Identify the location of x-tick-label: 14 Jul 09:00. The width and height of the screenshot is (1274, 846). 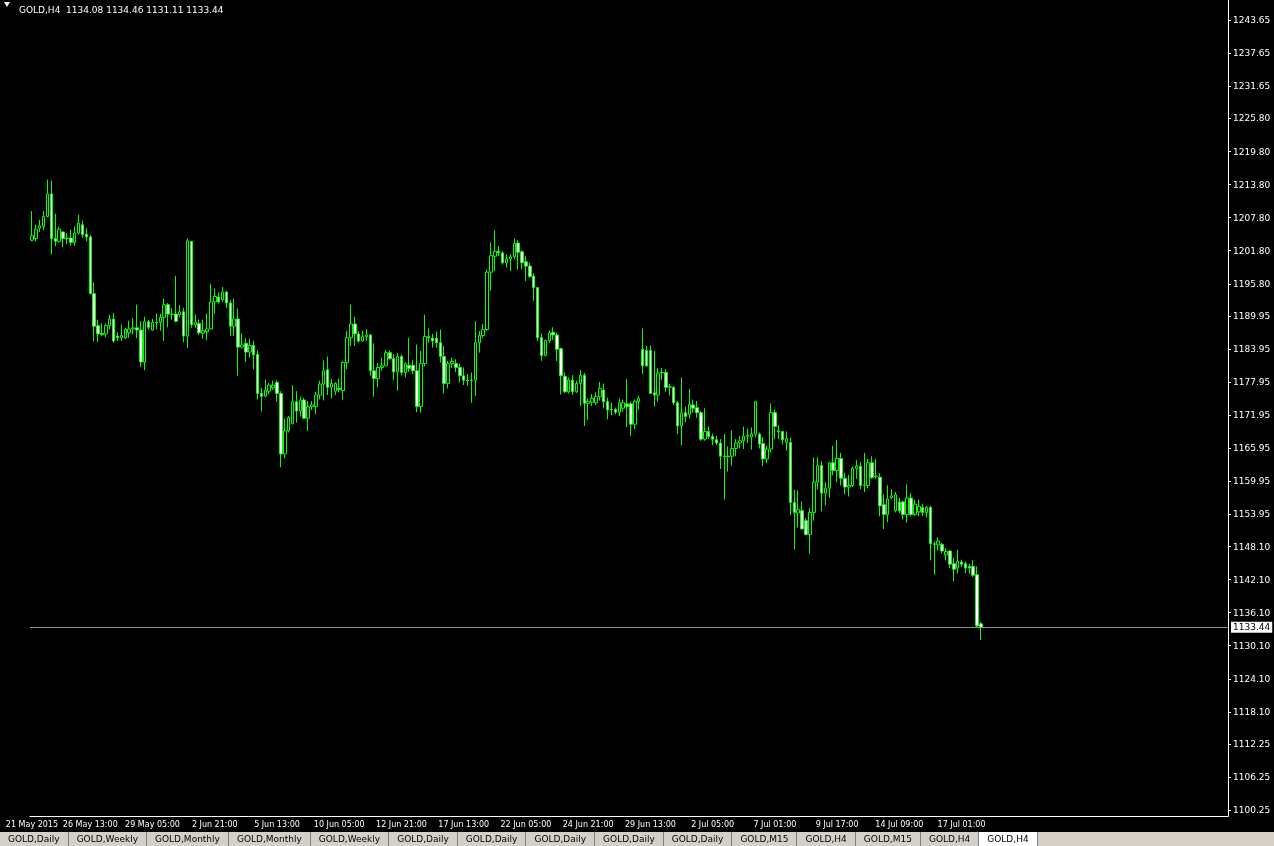
(899, 824).